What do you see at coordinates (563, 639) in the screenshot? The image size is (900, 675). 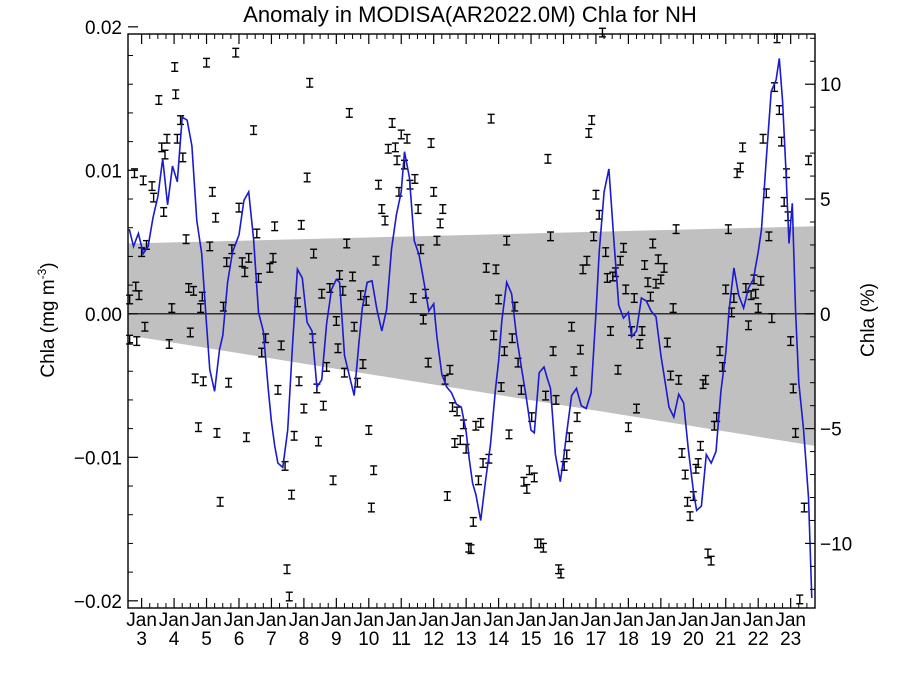 I see `x-tick-year: 16` at bounding box center [563, 639].